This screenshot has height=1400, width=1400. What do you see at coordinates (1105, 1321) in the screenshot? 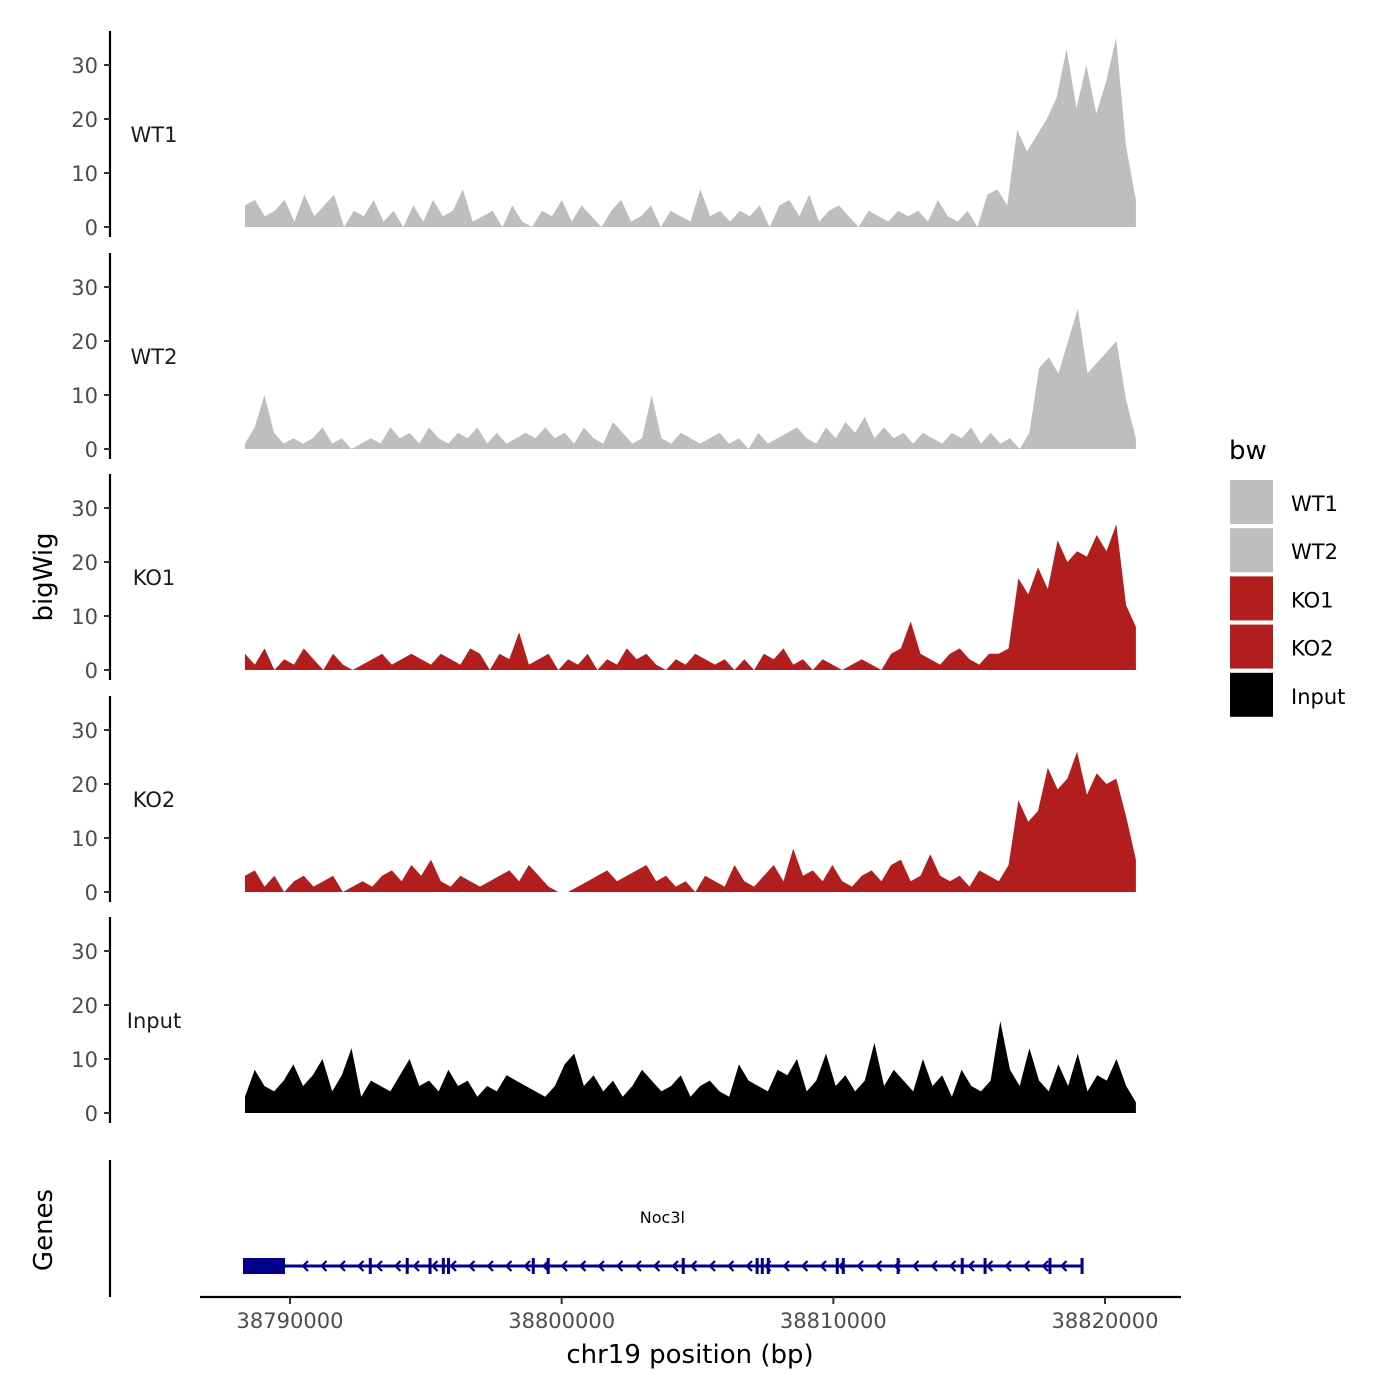
I see `x-tick-label: 38820000` at bounding box center [1105, 1321].